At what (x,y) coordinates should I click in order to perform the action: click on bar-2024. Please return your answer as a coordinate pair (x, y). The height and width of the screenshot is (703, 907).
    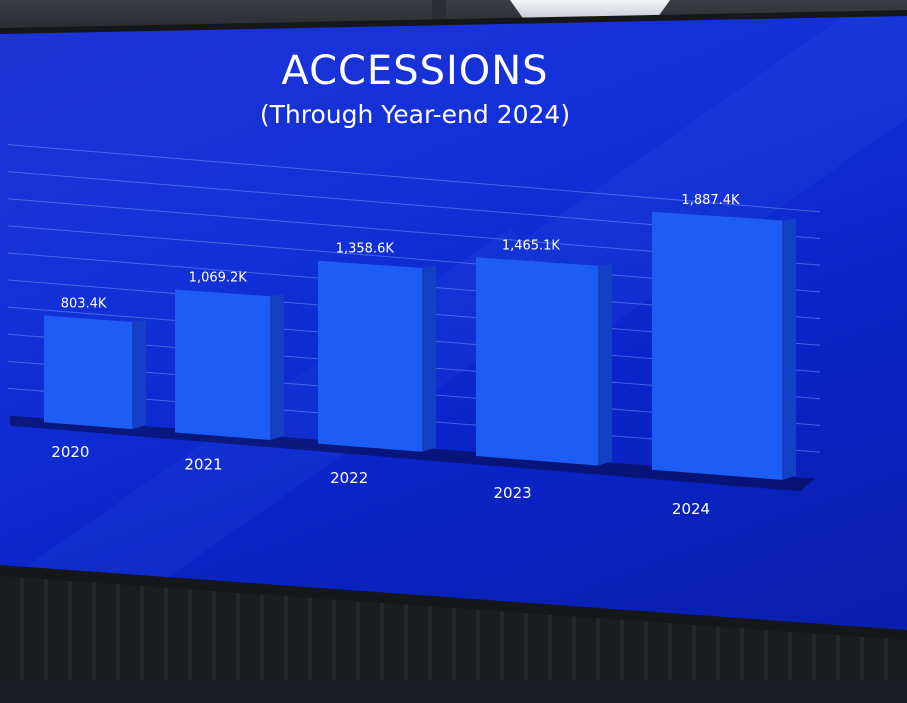
    Looking at the image, I should click on (724, 345).